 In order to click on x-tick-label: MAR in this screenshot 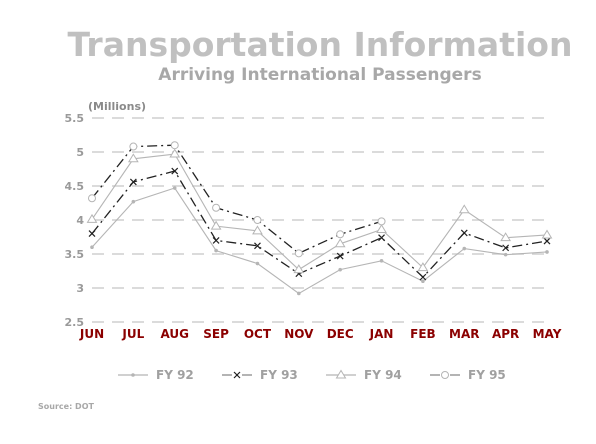, I will do `click(464, 334)`.